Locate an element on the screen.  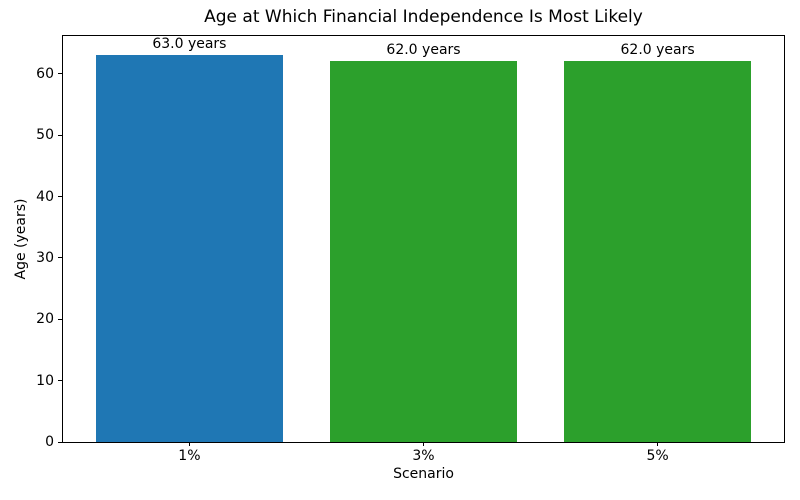
y-axis-label: Age (years) is located at coordinates (21, 239).